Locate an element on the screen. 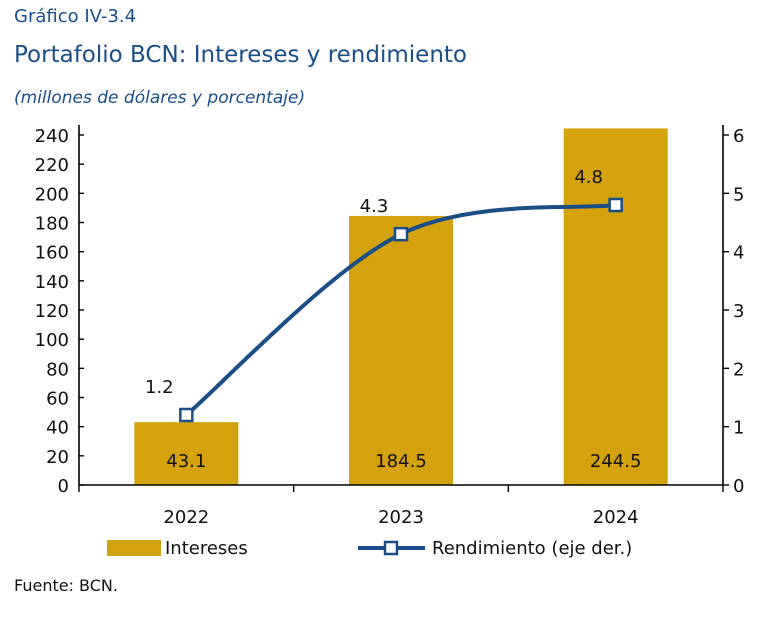  chart-title: Portafolio BCN: Intereses y rendimiento is located at coordinates (240, 55).